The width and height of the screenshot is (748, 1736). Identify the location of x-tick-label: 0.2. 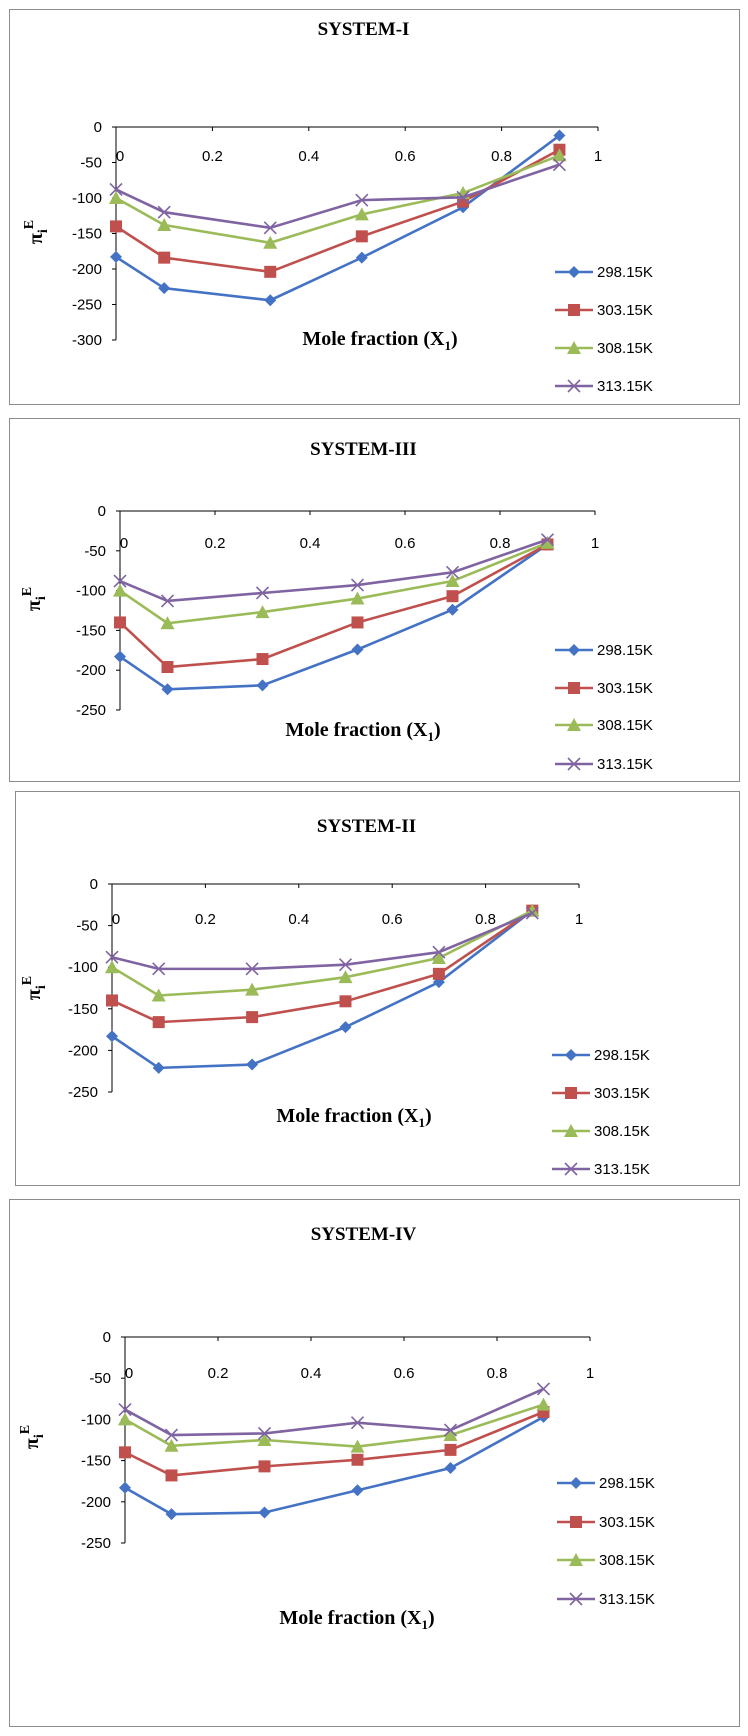
(215, 543).